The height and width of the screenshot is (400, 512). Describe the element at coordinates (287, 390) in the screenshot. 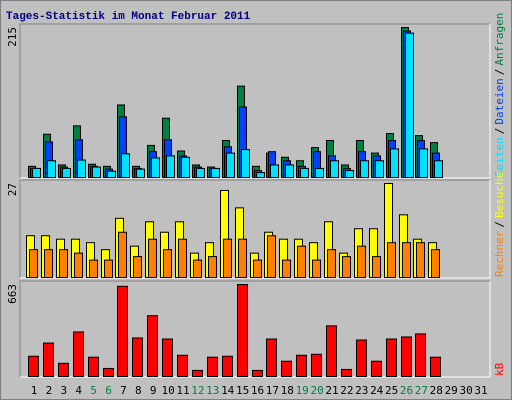

I see `x-tick-label: 18` at that location.